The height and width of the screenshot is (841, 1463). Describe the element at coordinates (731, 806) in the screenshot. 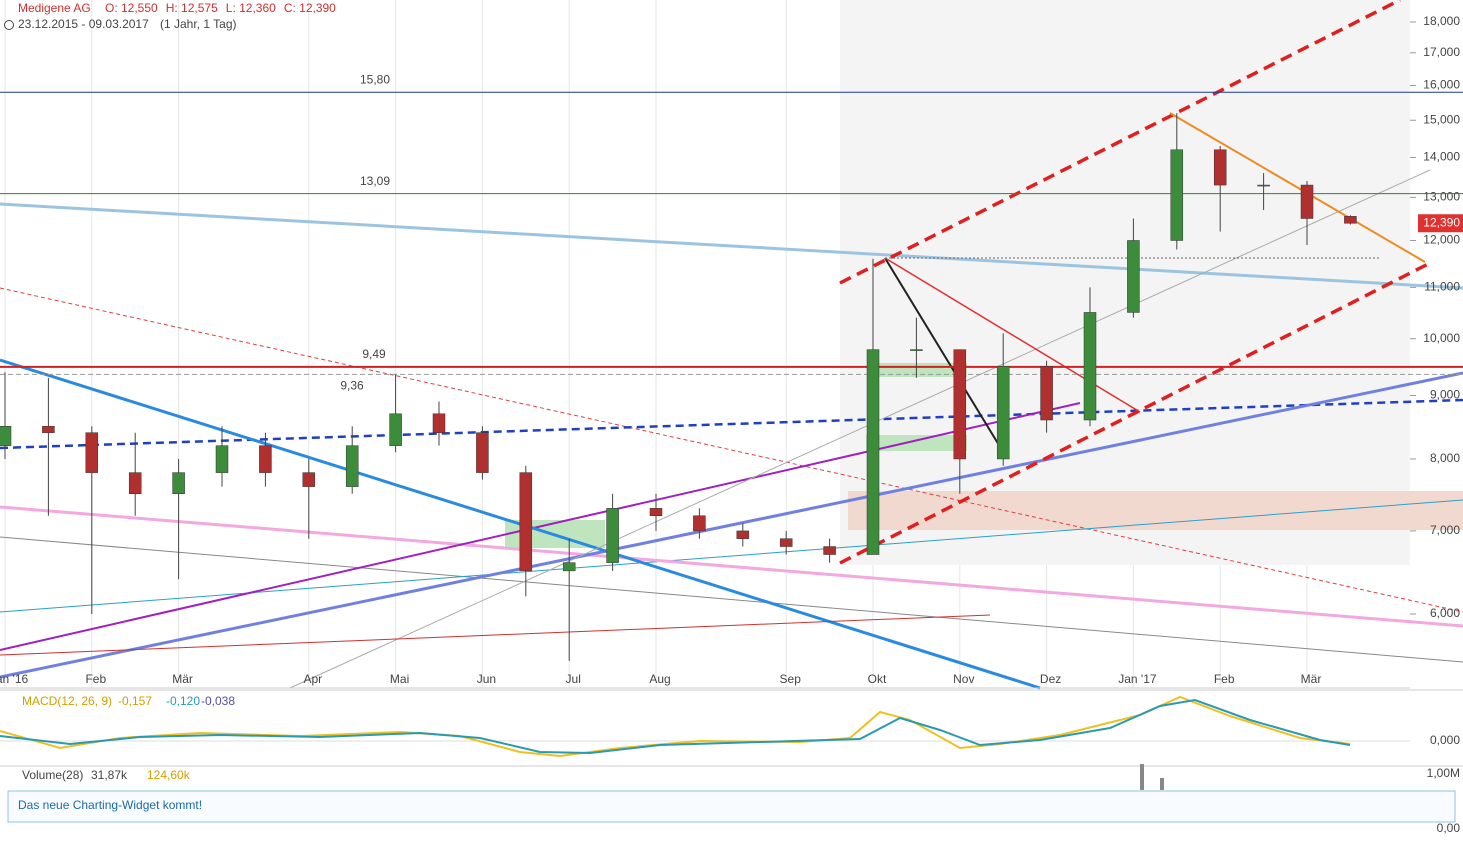

I see `banner` at that location.